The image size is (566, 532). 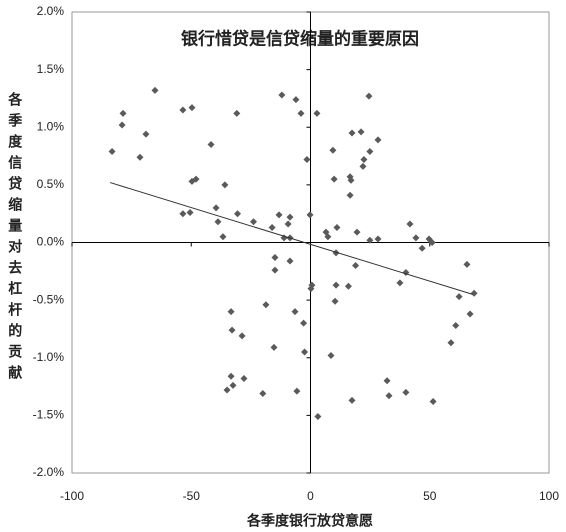 What do you see at coordinates (51, 11) in the screenshot?
I see `y-tick-label: 2.0%` at bounding box center [51, 11].